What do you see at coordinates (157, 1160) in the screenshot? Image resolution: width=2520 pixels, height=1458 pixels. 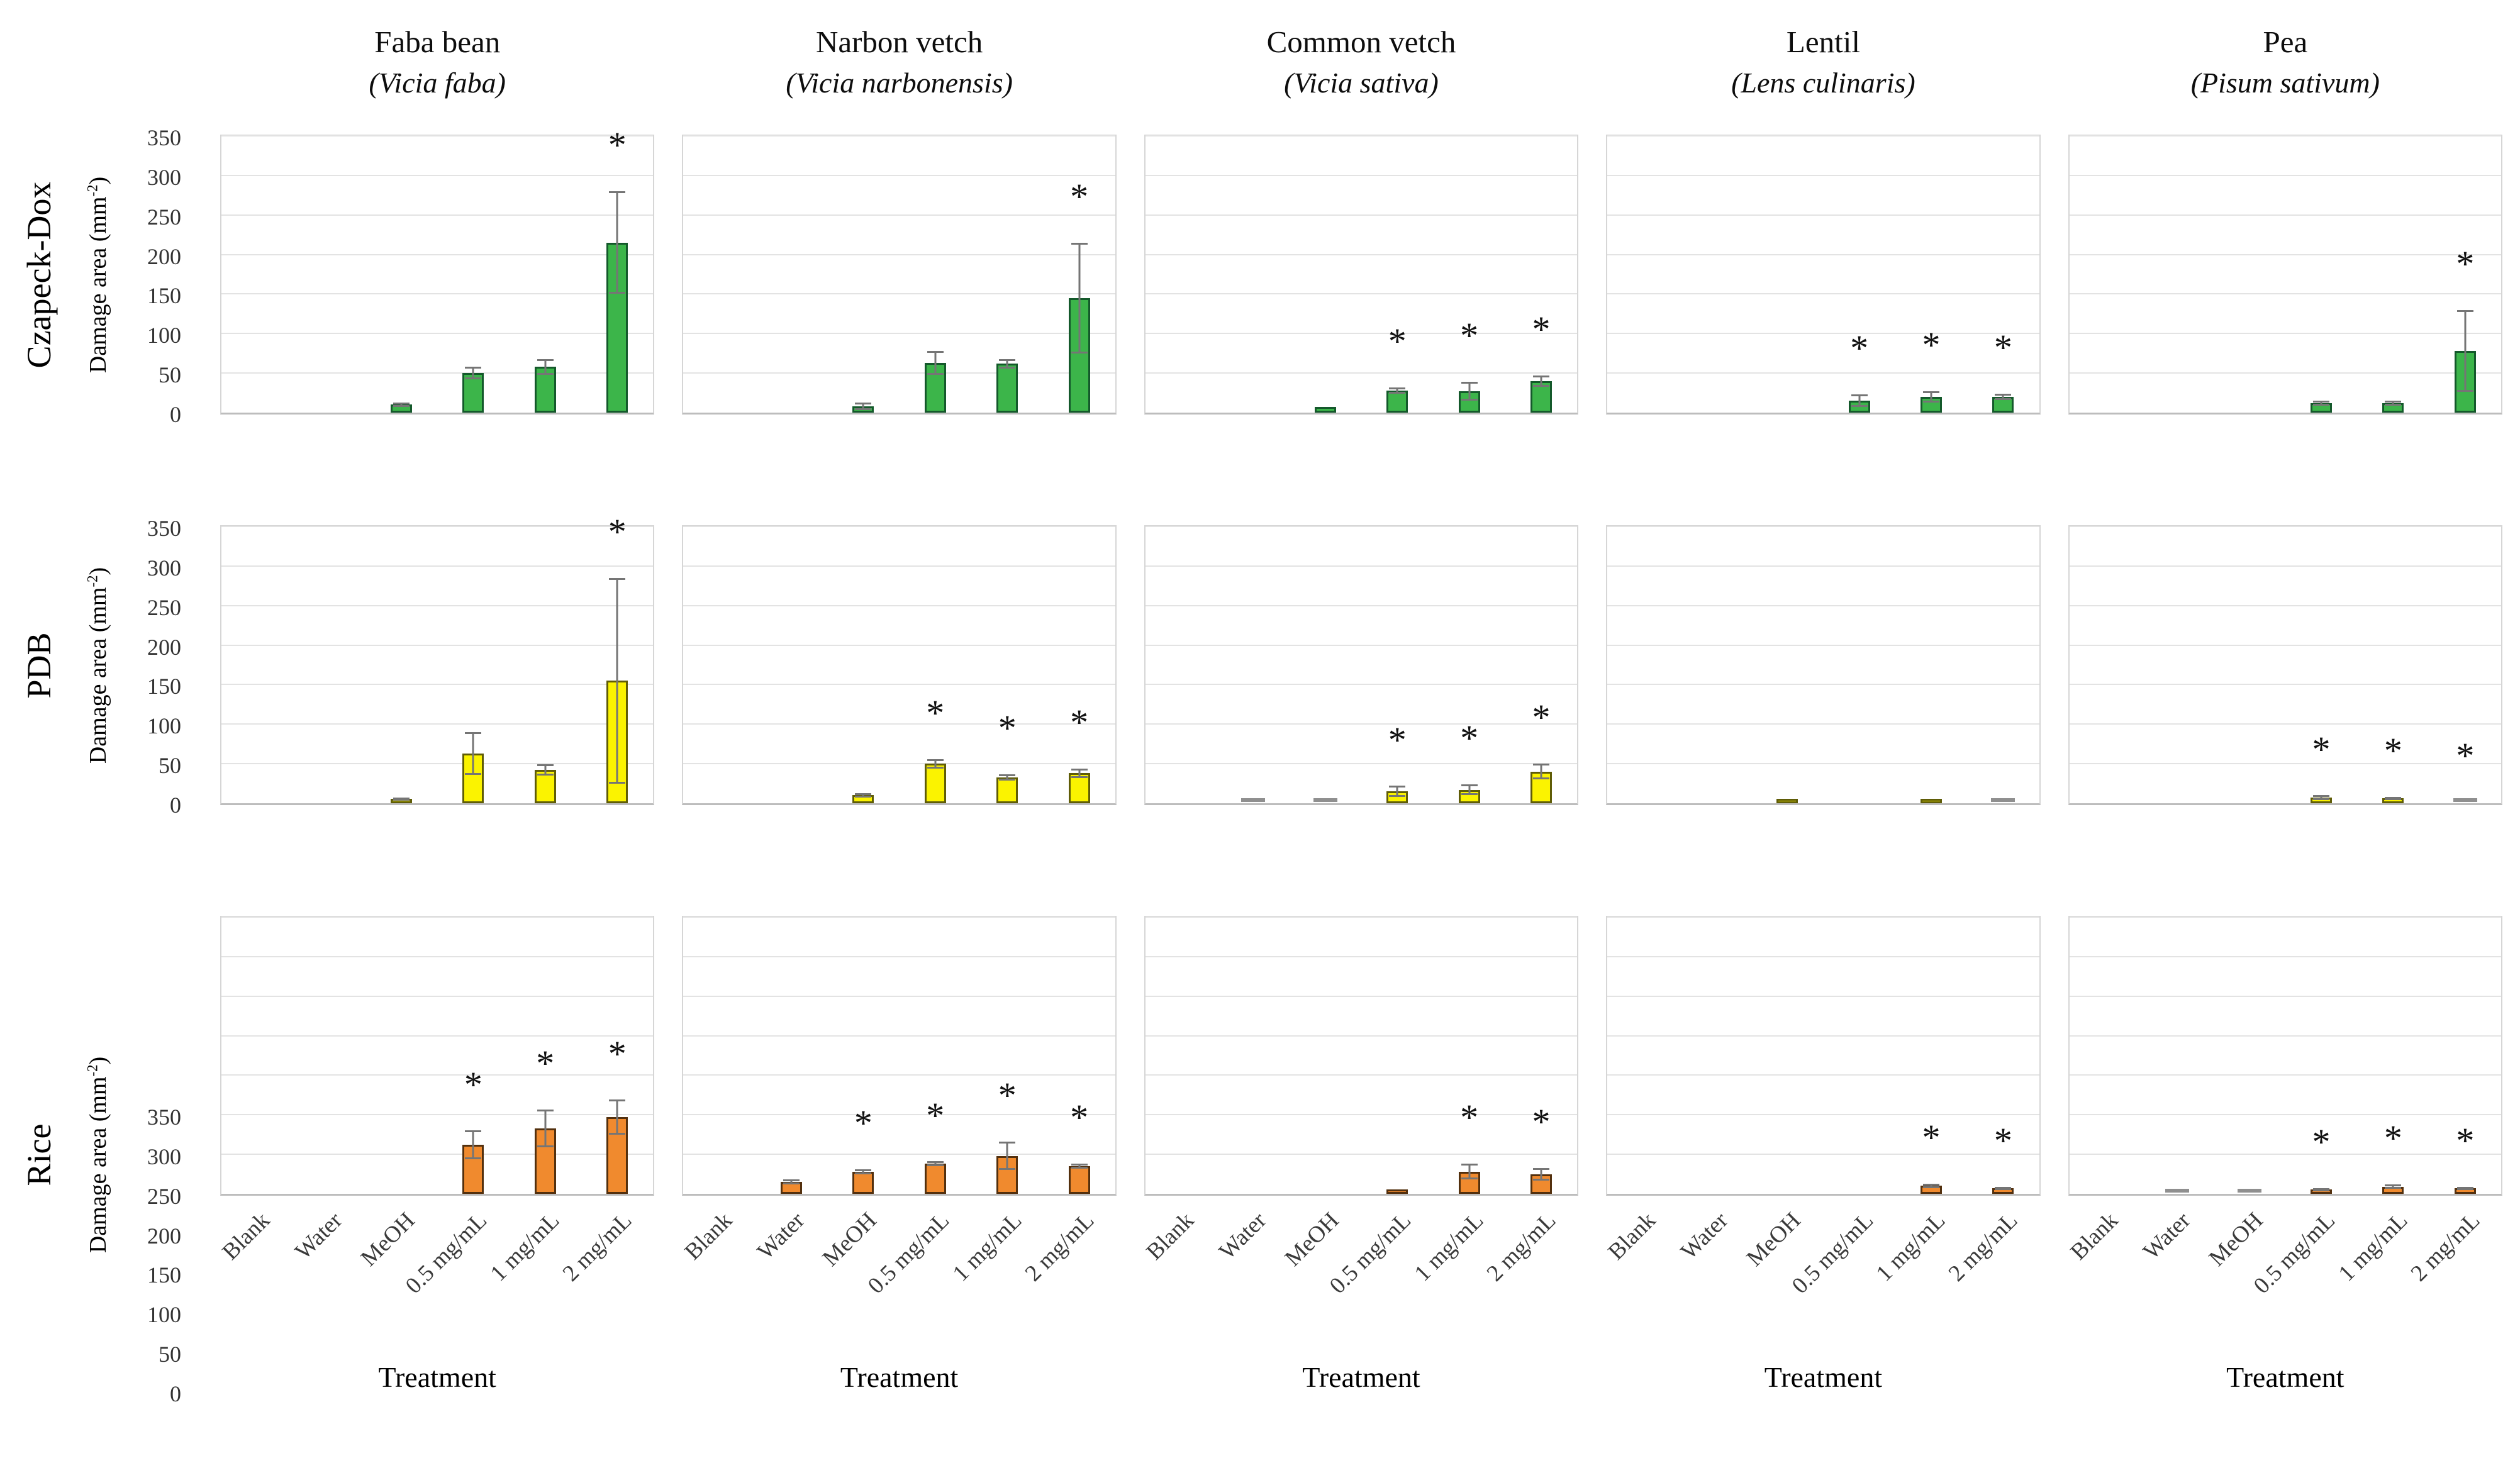 I see `y-axis-ticks: 0 50 100 150 200 250 300 350` at bounding box center [157, 1160].